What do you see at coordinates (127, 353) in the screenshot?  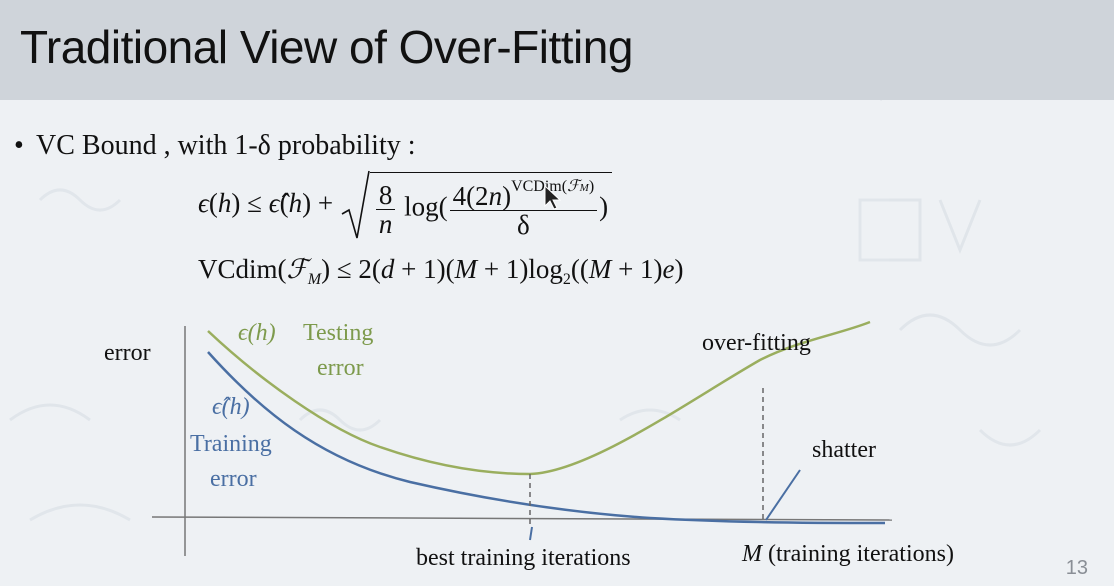 I see `y-axis-label: error` at bounding box center [127, 353].